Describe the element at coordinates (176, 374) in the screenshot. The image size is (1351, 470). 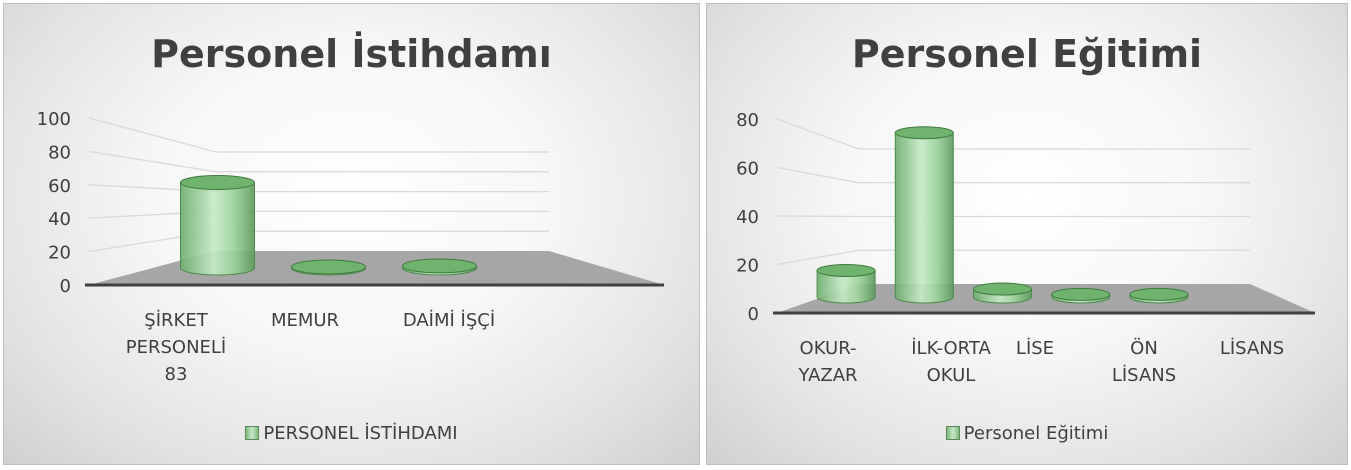
I see `data-label: 83` at that location.